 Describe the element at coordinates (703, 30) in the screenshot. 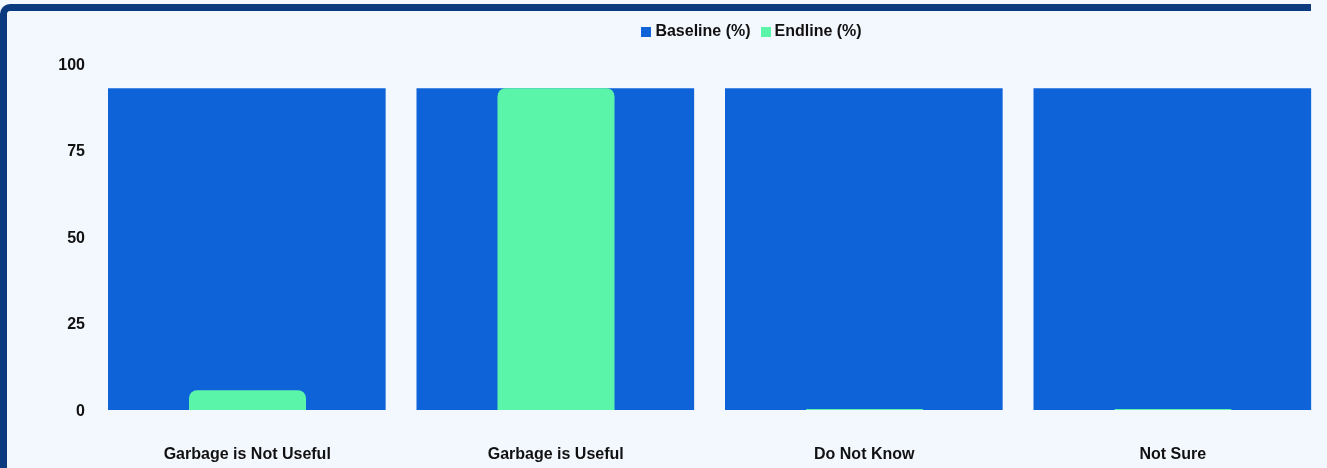

I see `legend-label: Baseline (%)` at that location.